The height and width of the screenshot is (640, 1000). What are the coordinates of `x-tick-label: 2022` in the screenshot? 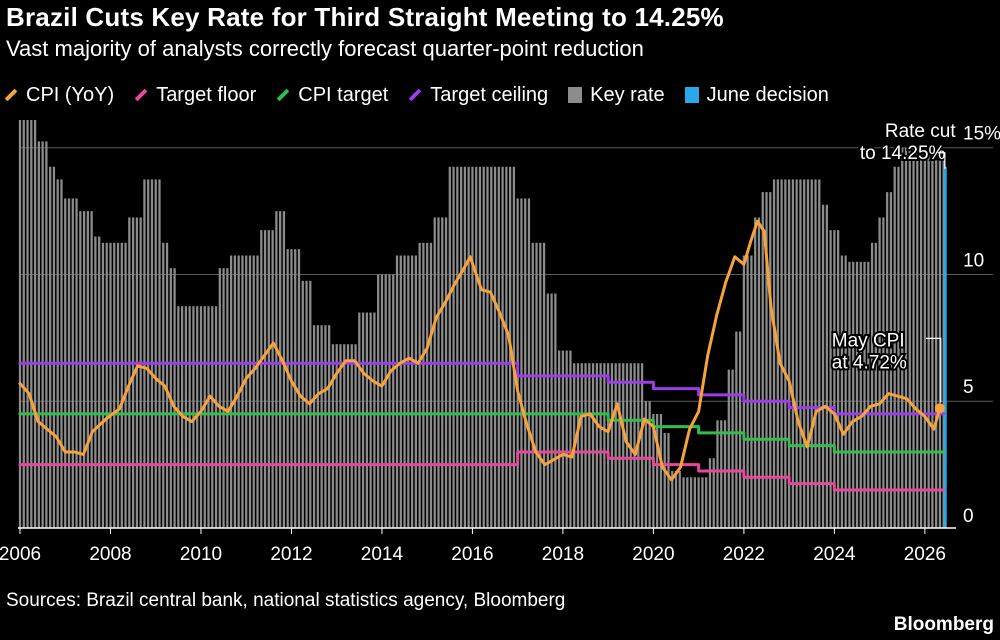 It's located at (744, 554).